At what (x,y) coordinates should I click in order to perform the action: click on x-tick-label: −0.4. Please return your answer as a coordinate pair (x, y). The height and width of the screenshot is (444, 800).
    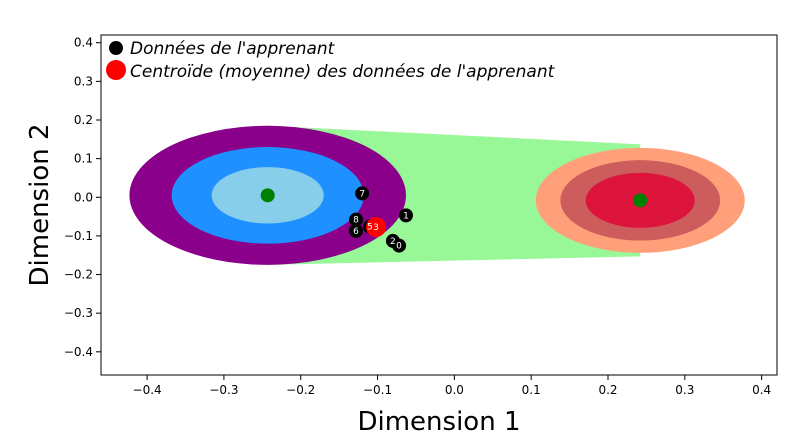
    Looking at the image, I should click on (147, 390).